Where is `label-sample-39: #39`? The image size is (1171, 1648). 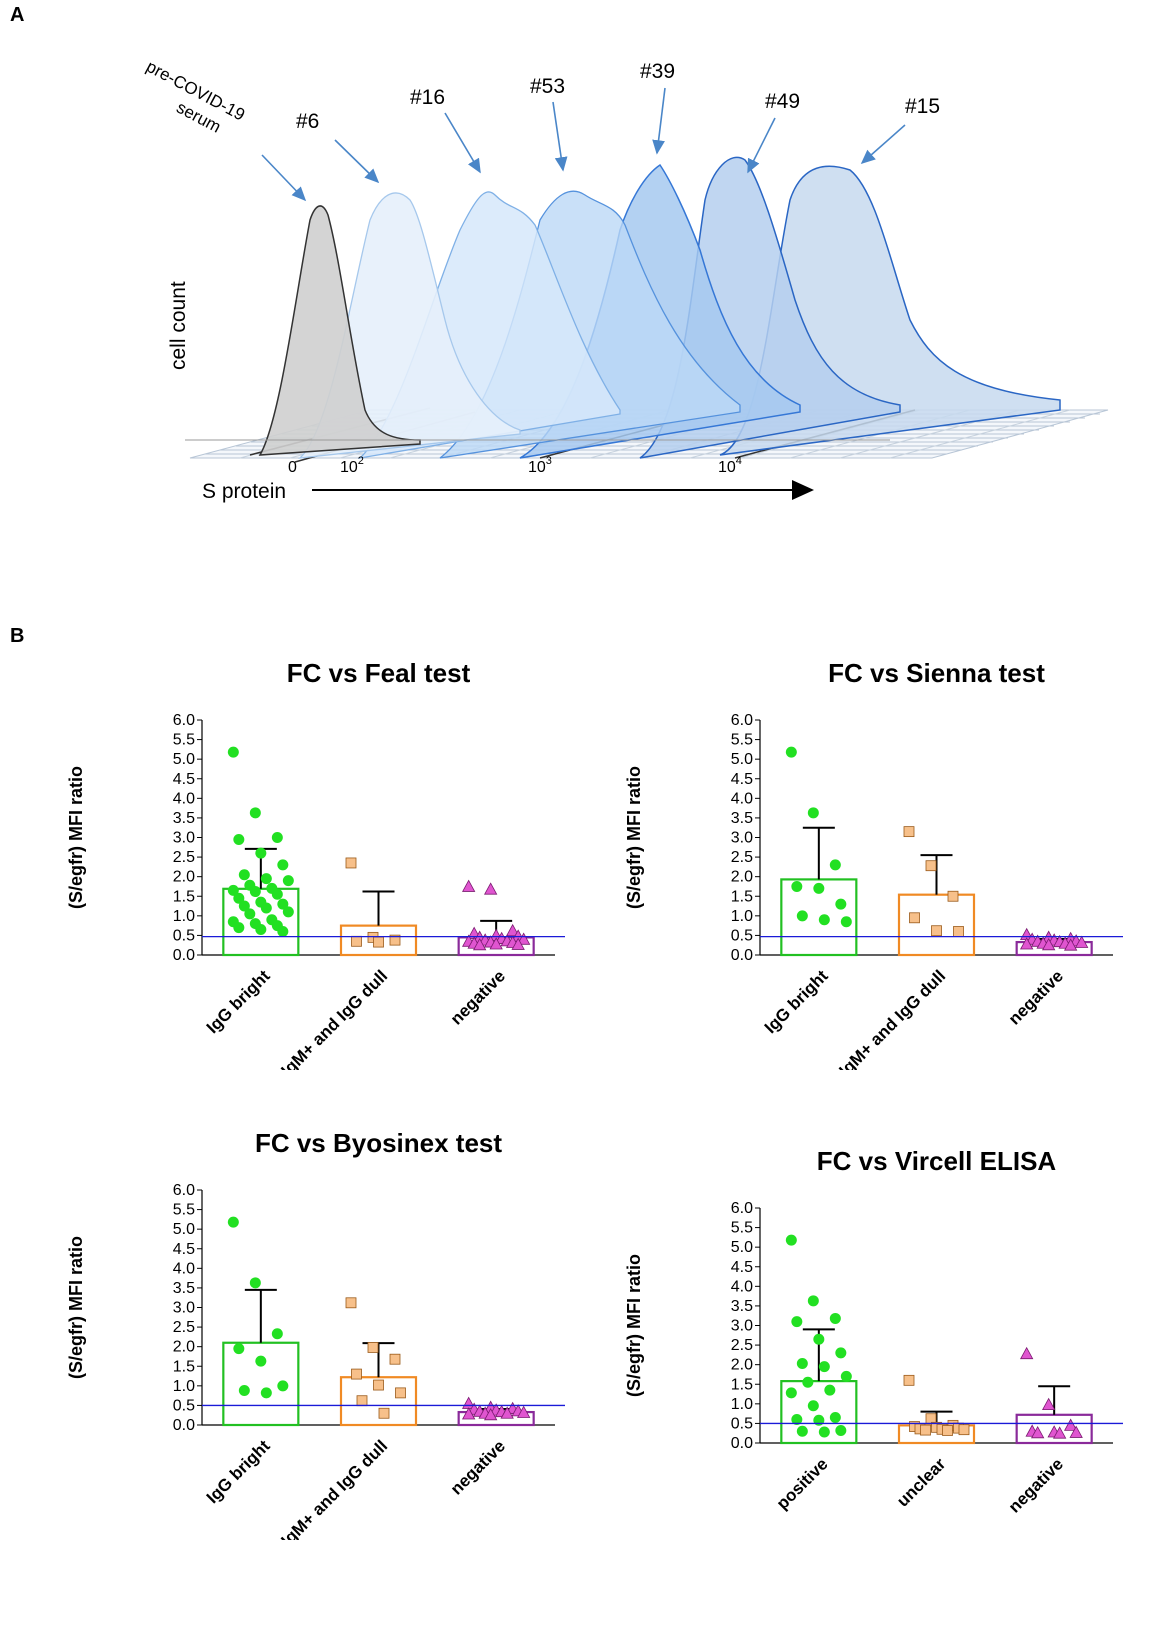
label-sample-39: #39 is located at coordinates (657, 71).